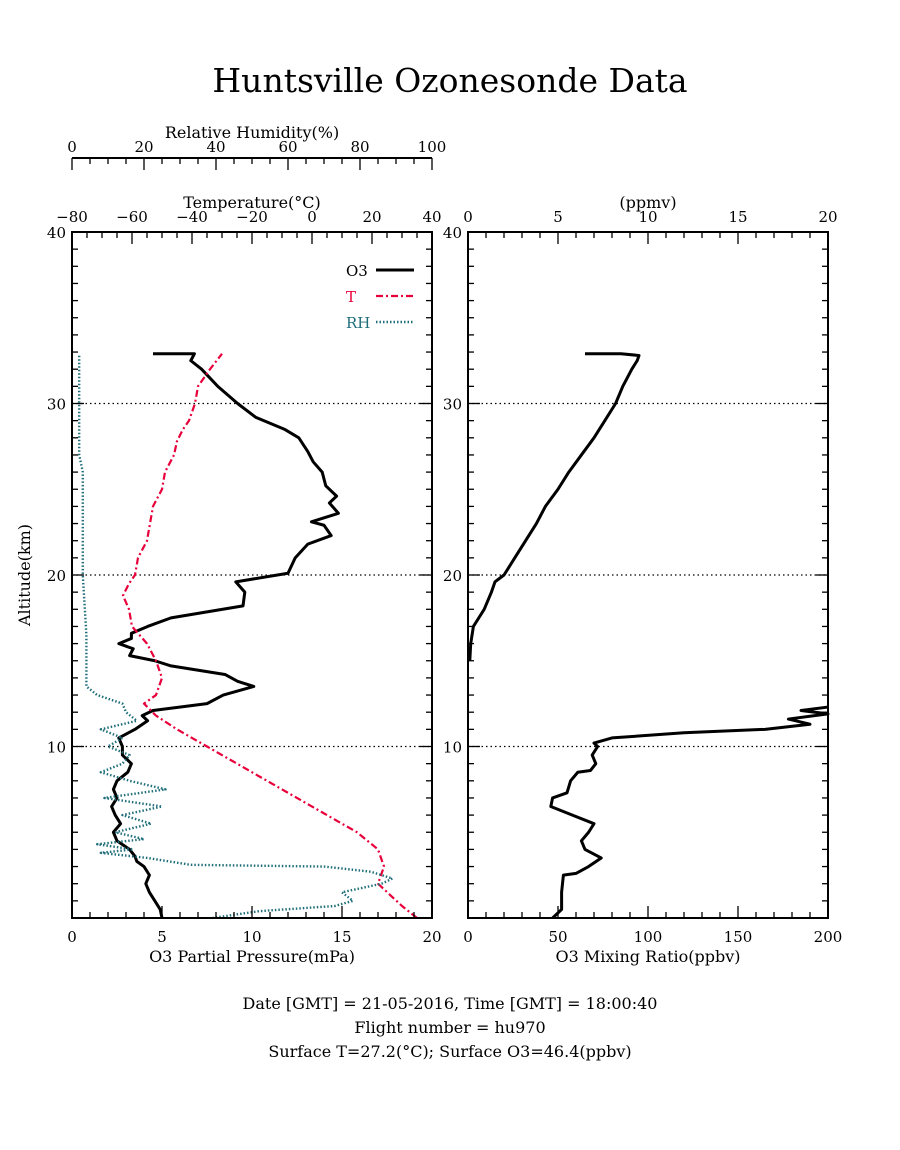 The width and height of the screenshot is (900, 1150). I want to click on rh-axis-title: Relative Humidity(%), so click(252, 132).